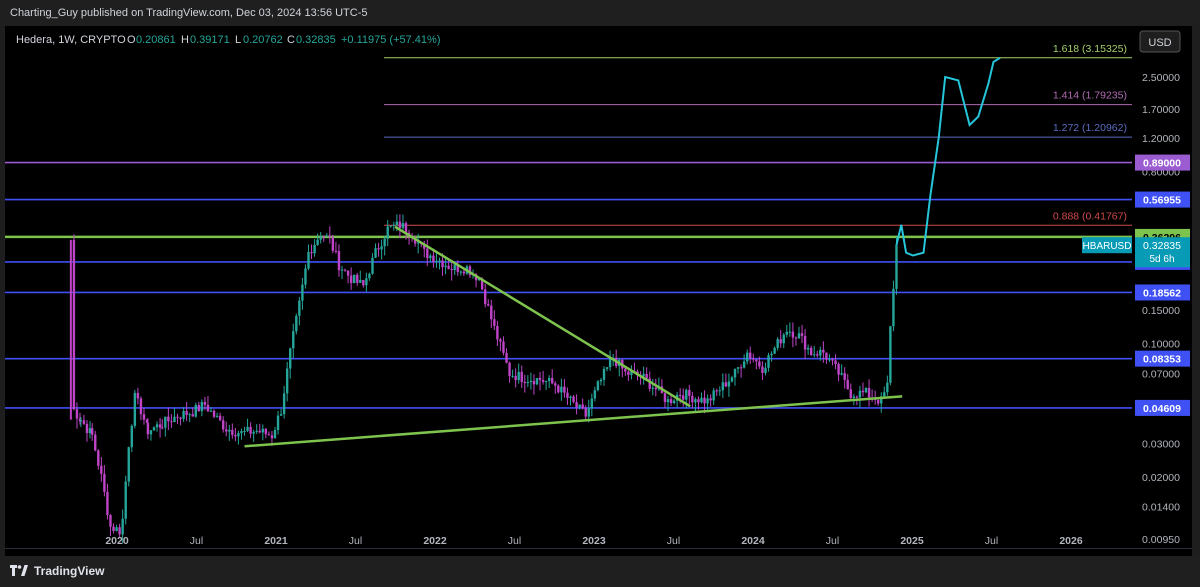  Describe the element at coordinates (1161, 110) in the screenshot. I see `price-tick: 1.70000` at that location.